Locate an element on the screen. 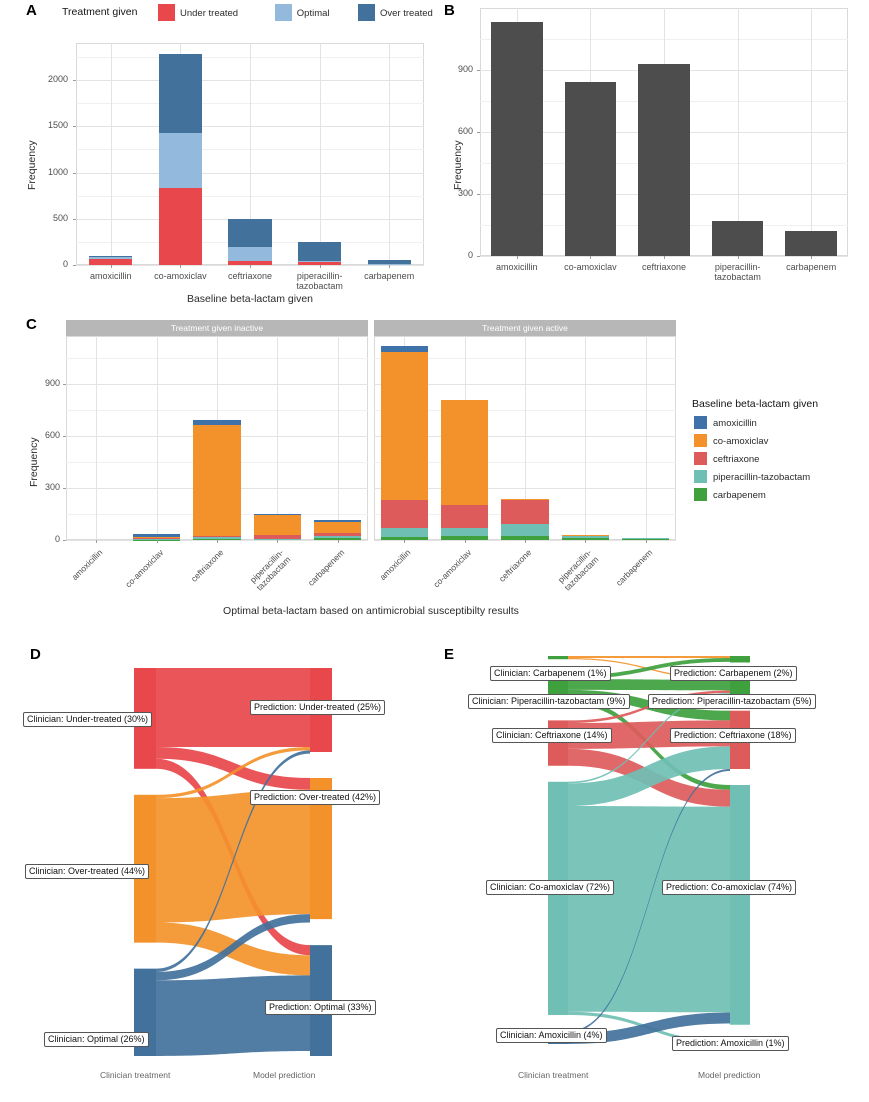 This screenshot has width=869, height=1102. sankey-node-label-left: Clinician: Over-treated (44%) is located at coordinates (87, 871).